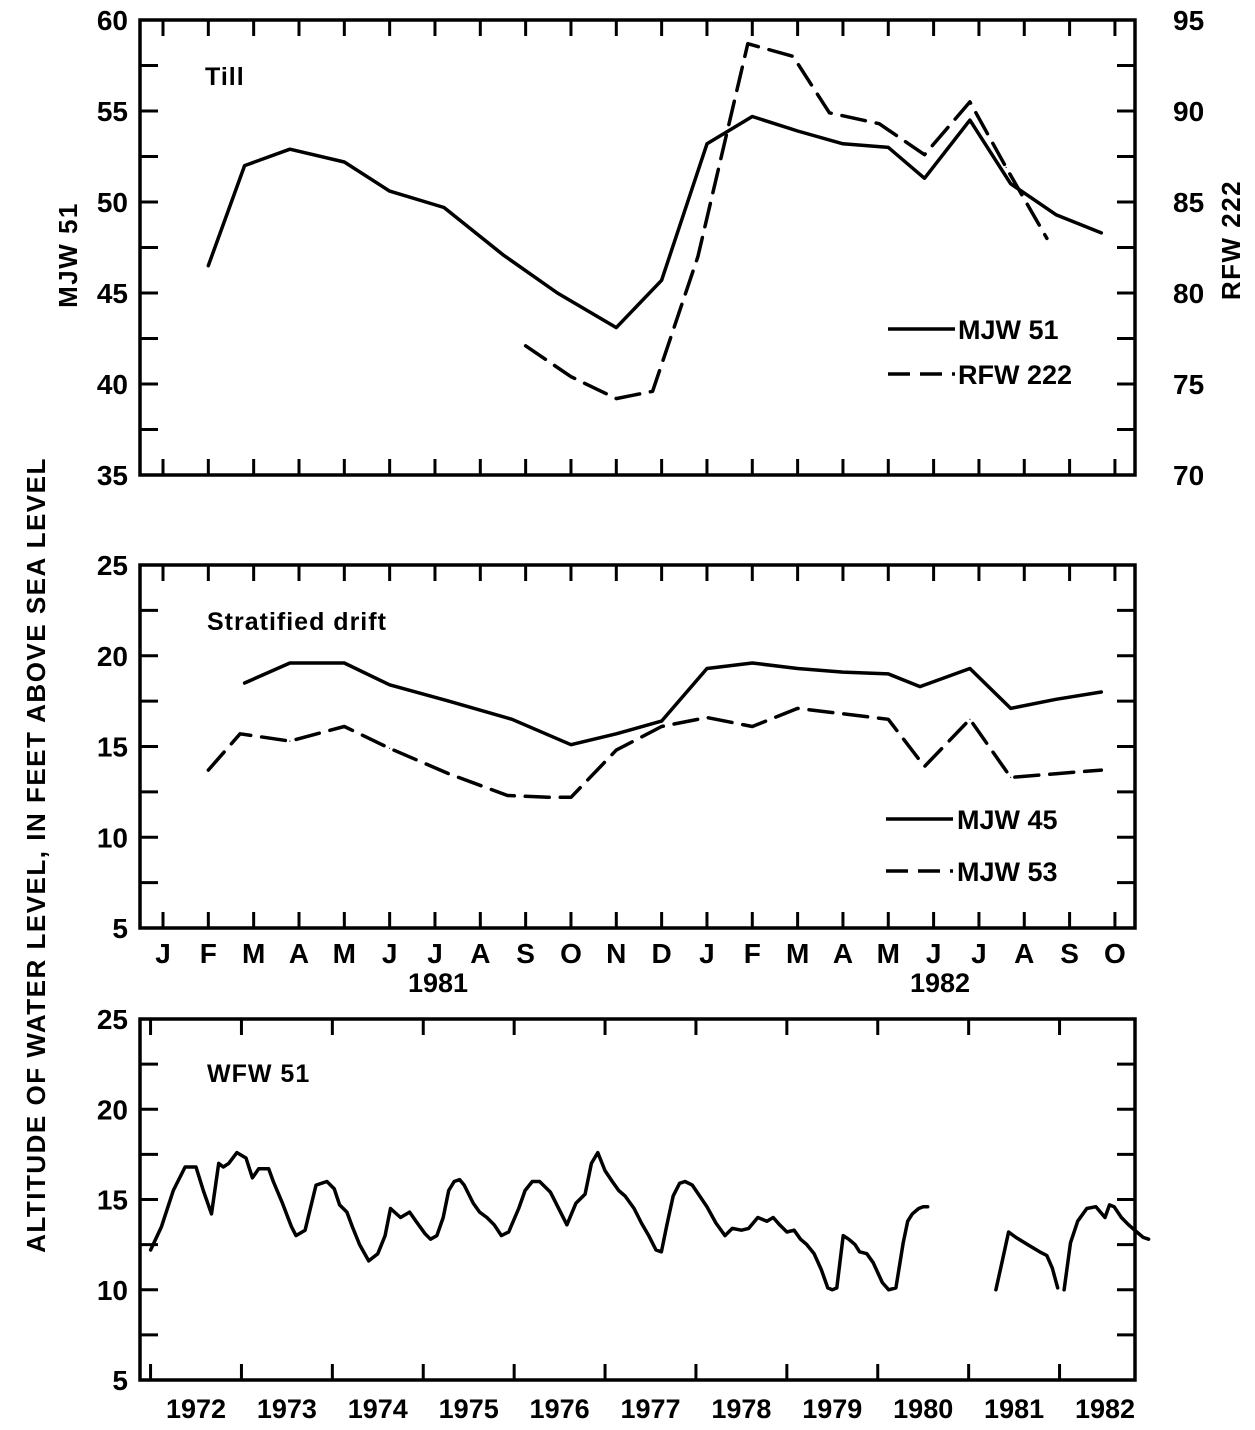  Describe the element at coordinates (225, 77) in the screenshot. I see `till-panel-title: Till` at that location.